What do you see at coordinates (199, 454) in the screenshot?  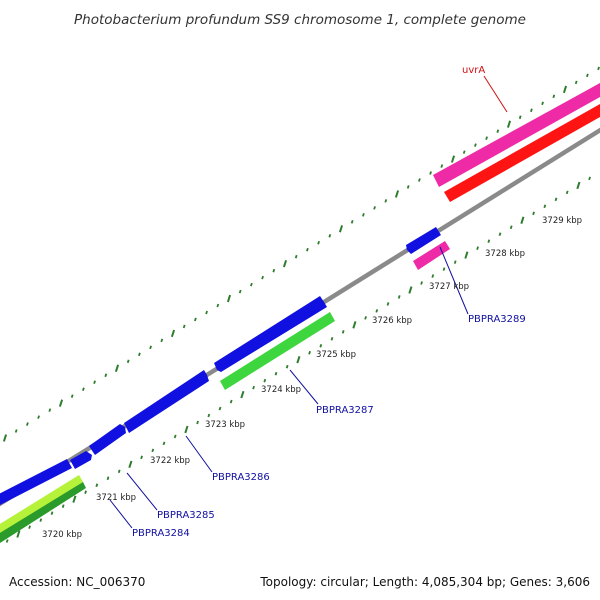 I see `pbpra3286-leader-line` at bounding box center [199, 454].